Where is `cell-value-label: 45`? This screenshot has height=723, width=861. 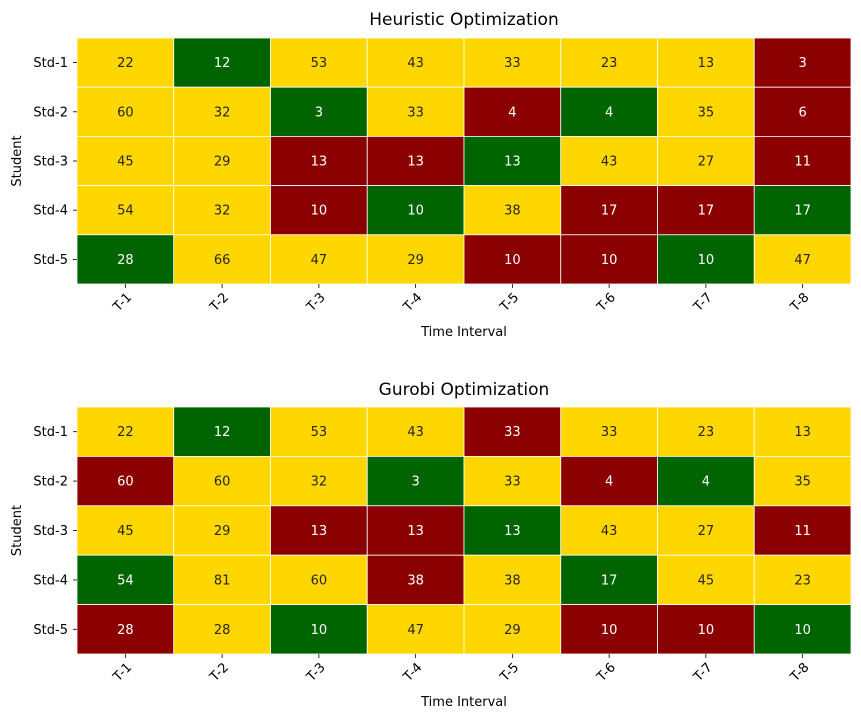 cell-value-label: 45 is located at coordinates (125, 531).